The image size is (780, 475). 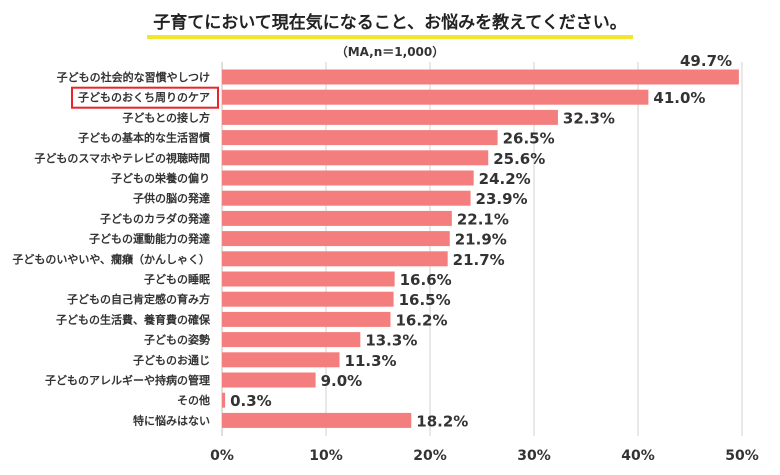 What do you see at coordinates (483, 219) in the screenshot?
I see `value-label: 22.1%` at bounding box center [483, 219].